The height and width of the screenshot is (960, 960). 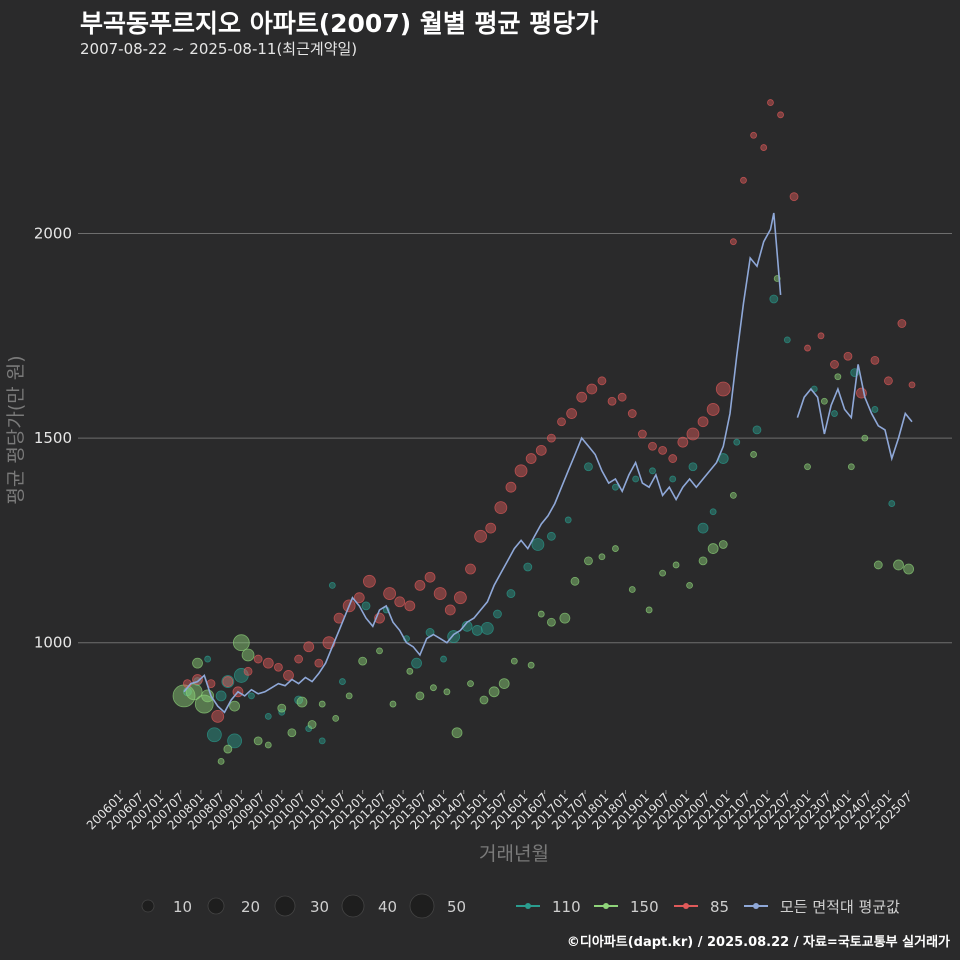 I want to click on chart-title: 부곡동푸르지오 아파트(2007) 월별 평균 평당가, so click(x=339, y=23).